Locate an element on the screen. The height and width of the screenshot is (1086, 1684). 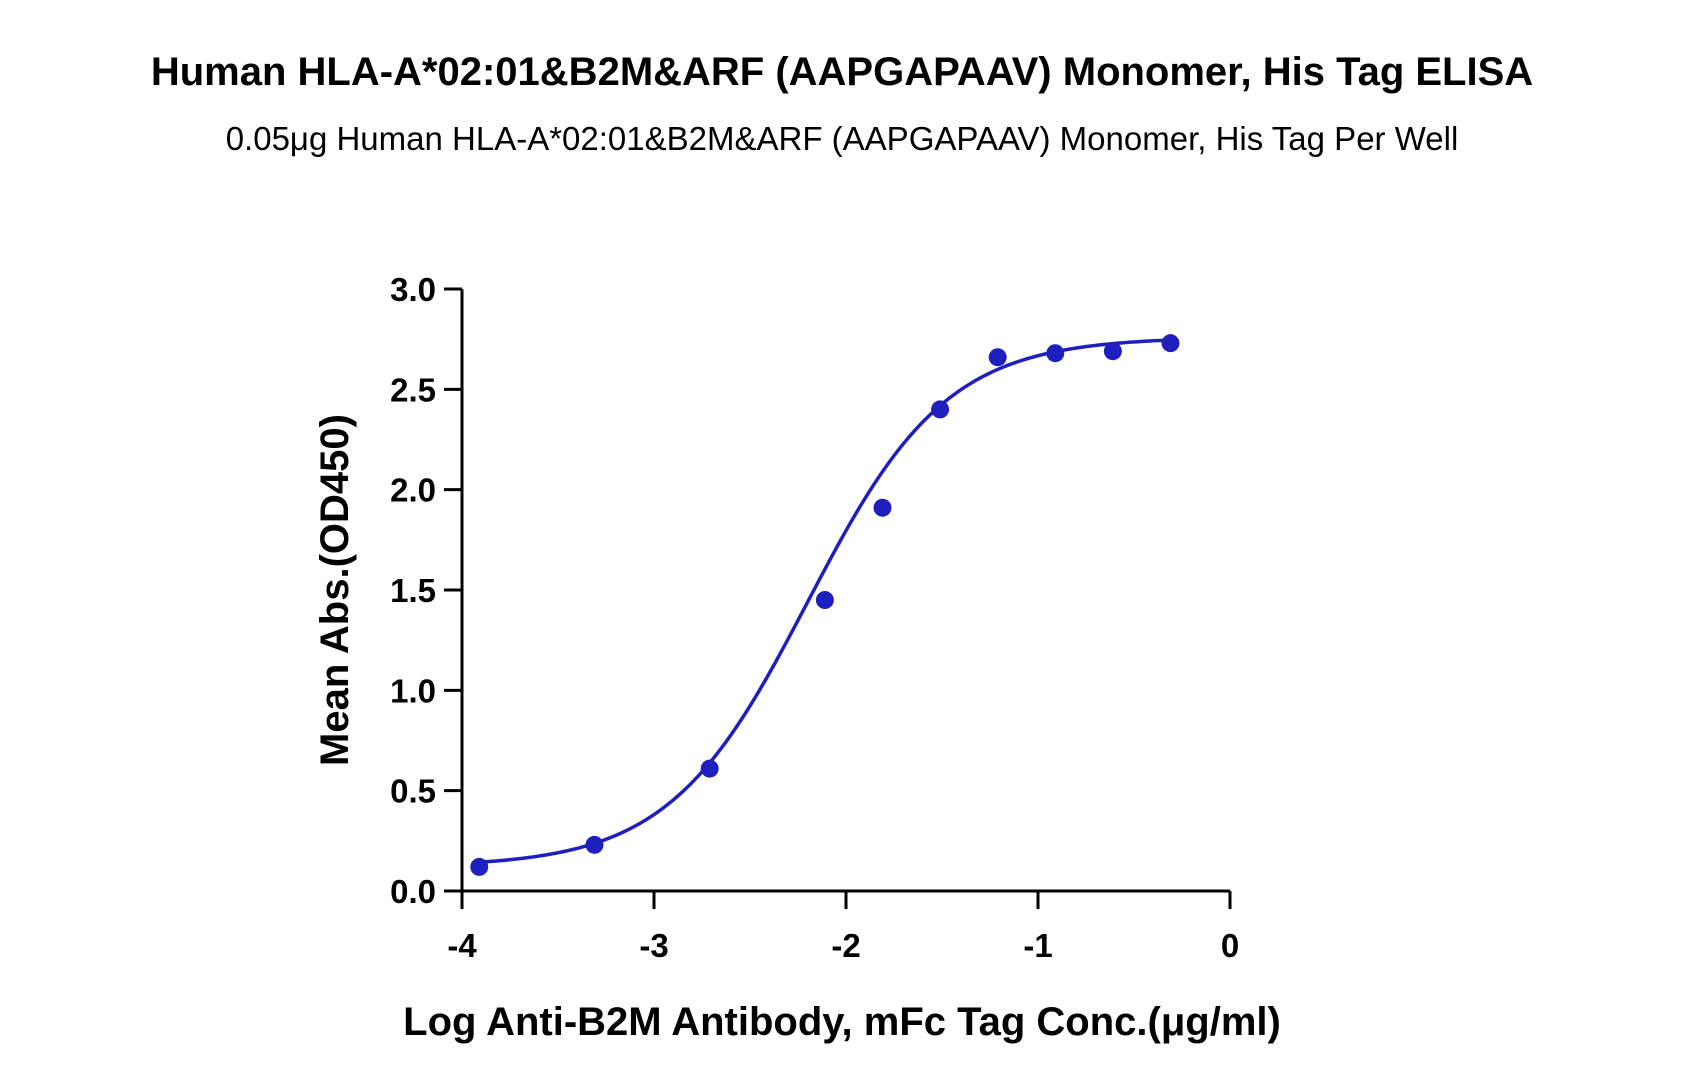
y-tick-label: 3.0 is located at coordinates (413, 289).